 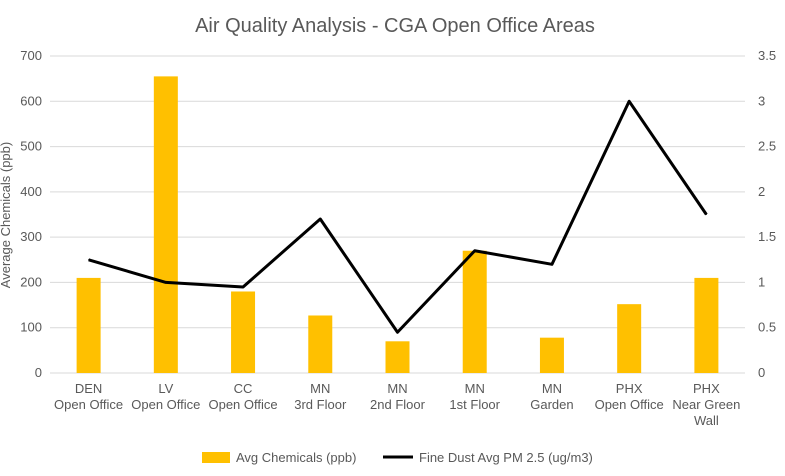 What do you see at coordinates (31, 146) in the screenshot?
I see `y-tick-label: 500` at bounding box center [31, 146].